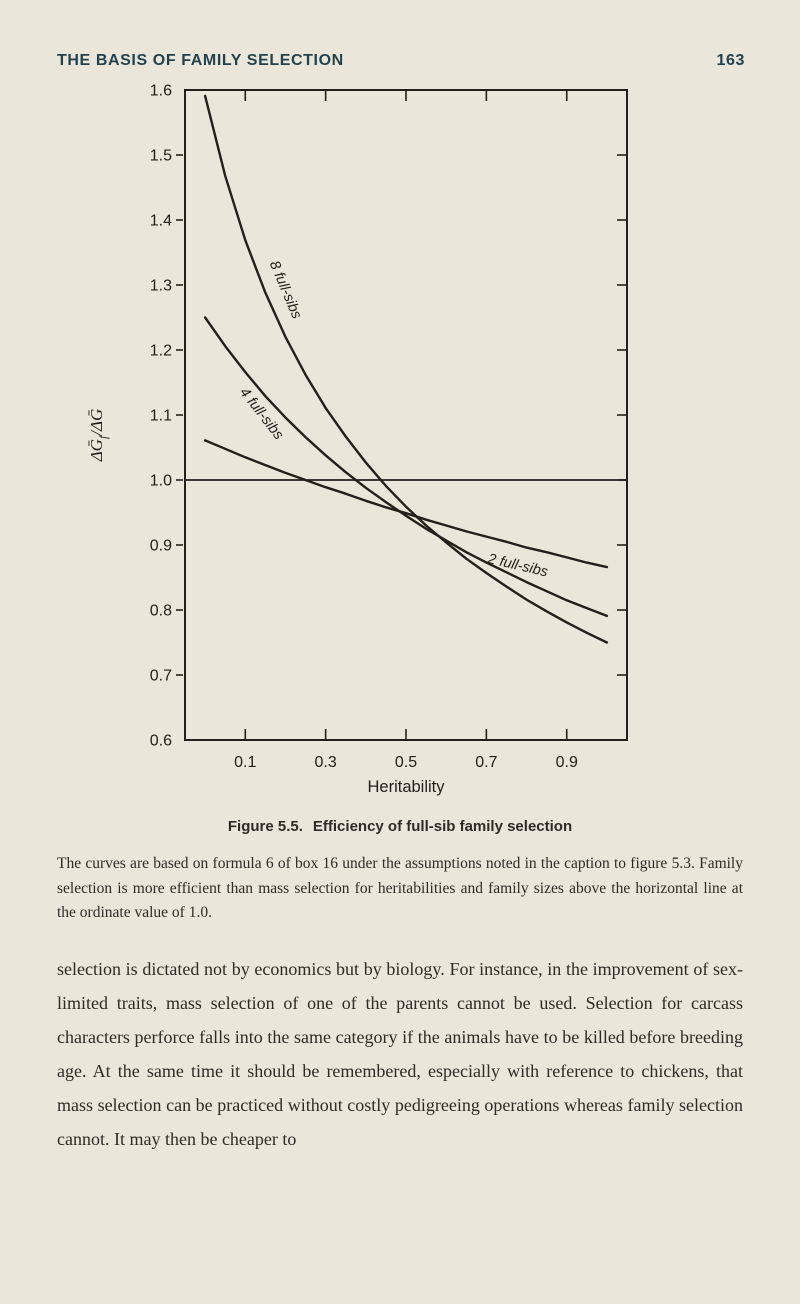  What do you see at coordinates (261, 414) in the screenshot?
I see `series-label-4-full-sibs: 4 full-sibs` at bounding box center [261, 414].